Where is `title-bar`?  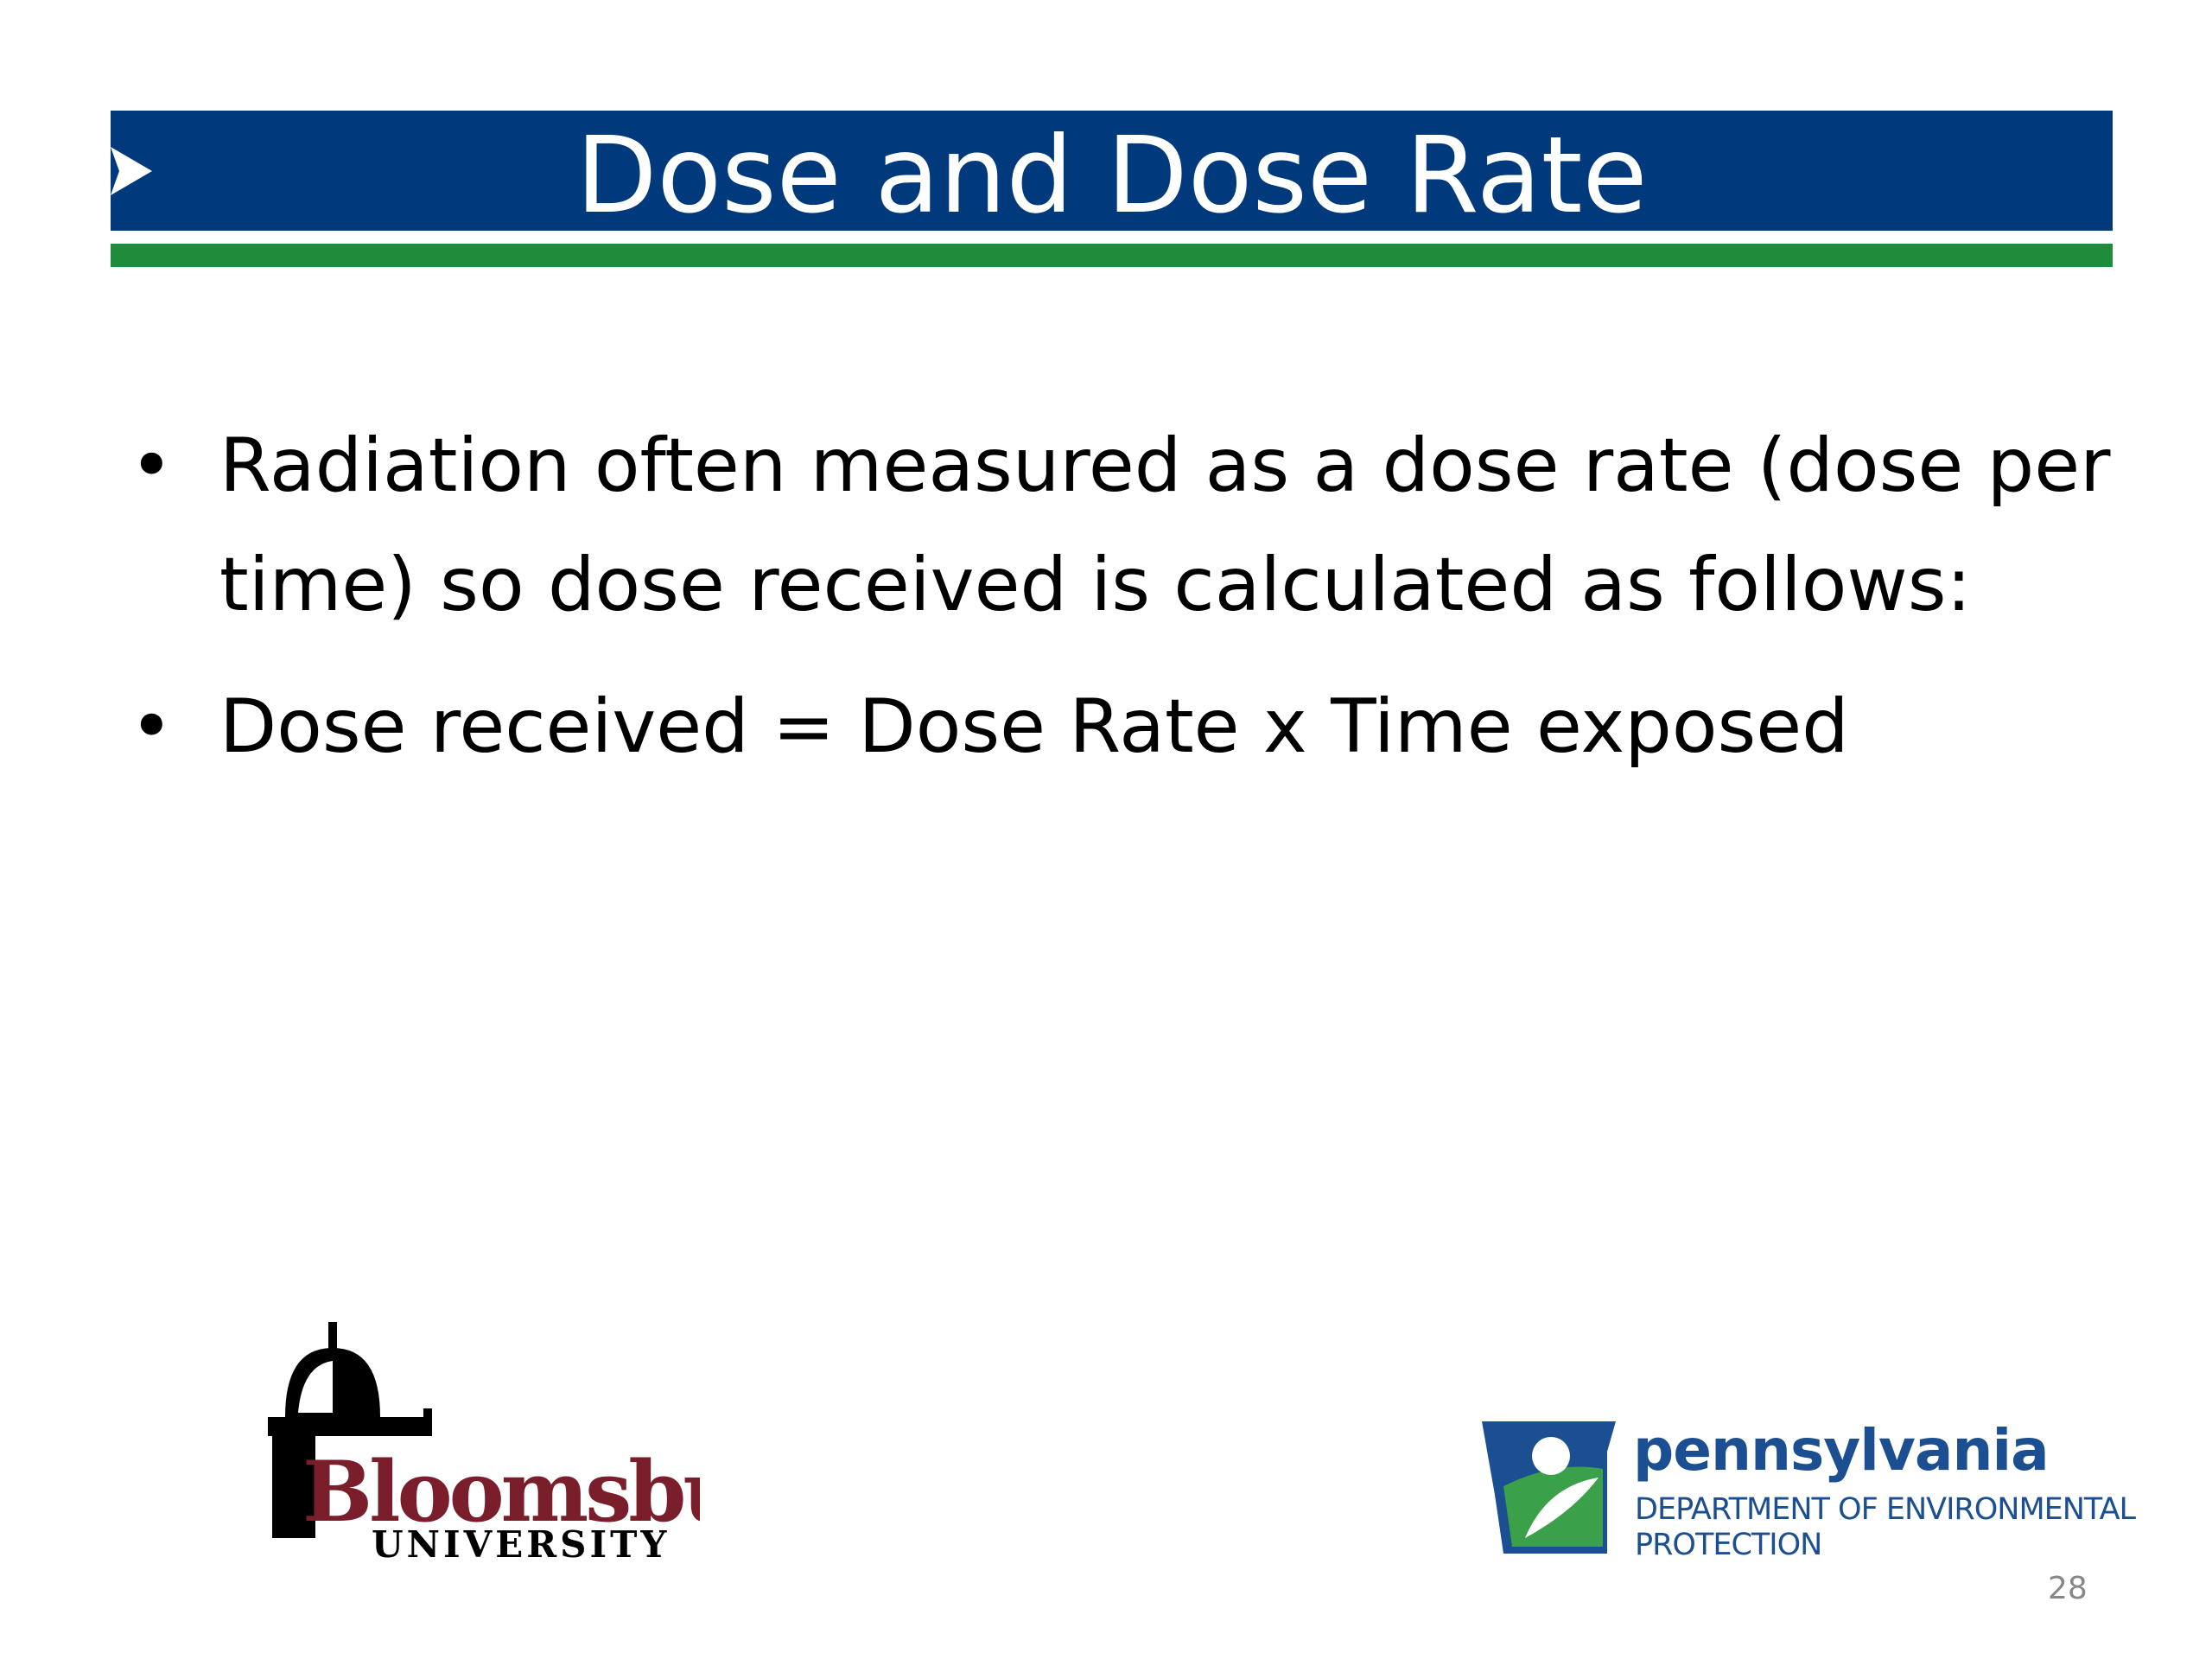
title-bar is located at coordinates (1112, 171).